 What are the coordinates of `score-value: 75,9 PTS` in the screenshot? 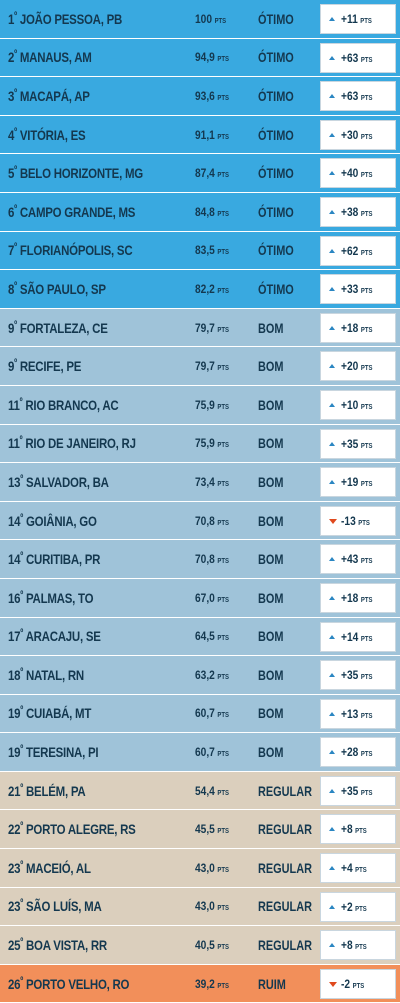 It's located at (212, 405).